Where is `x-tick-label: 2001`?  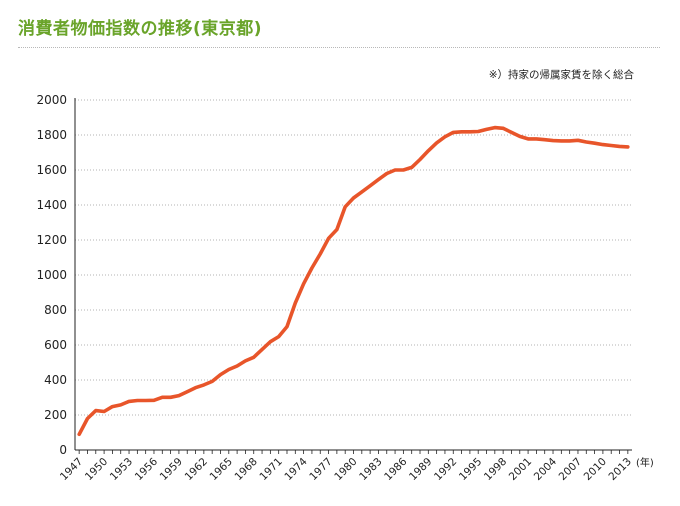 x-tick-label: 2001 is located at coordinates (520, 469).